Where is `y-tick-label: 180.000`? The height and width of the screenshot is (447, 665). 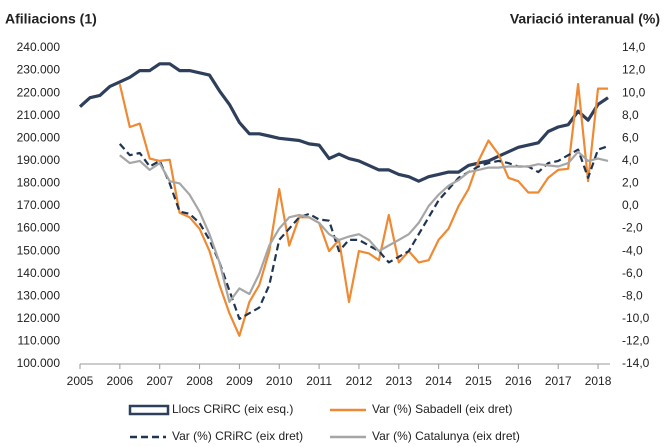
y-tick-label: 180.000 is located at coordinates (39, 183).